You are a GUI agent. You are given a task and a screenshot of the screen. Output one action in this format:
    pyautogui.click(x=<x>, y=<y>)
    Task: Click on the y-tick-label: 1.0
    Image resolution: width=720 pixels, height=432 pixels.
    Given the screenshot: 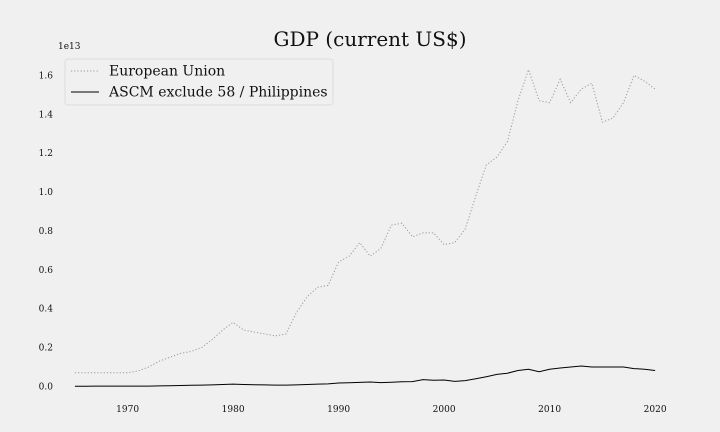 What is the action you would take?
    pyautogui.click(x=46, y=193)
    